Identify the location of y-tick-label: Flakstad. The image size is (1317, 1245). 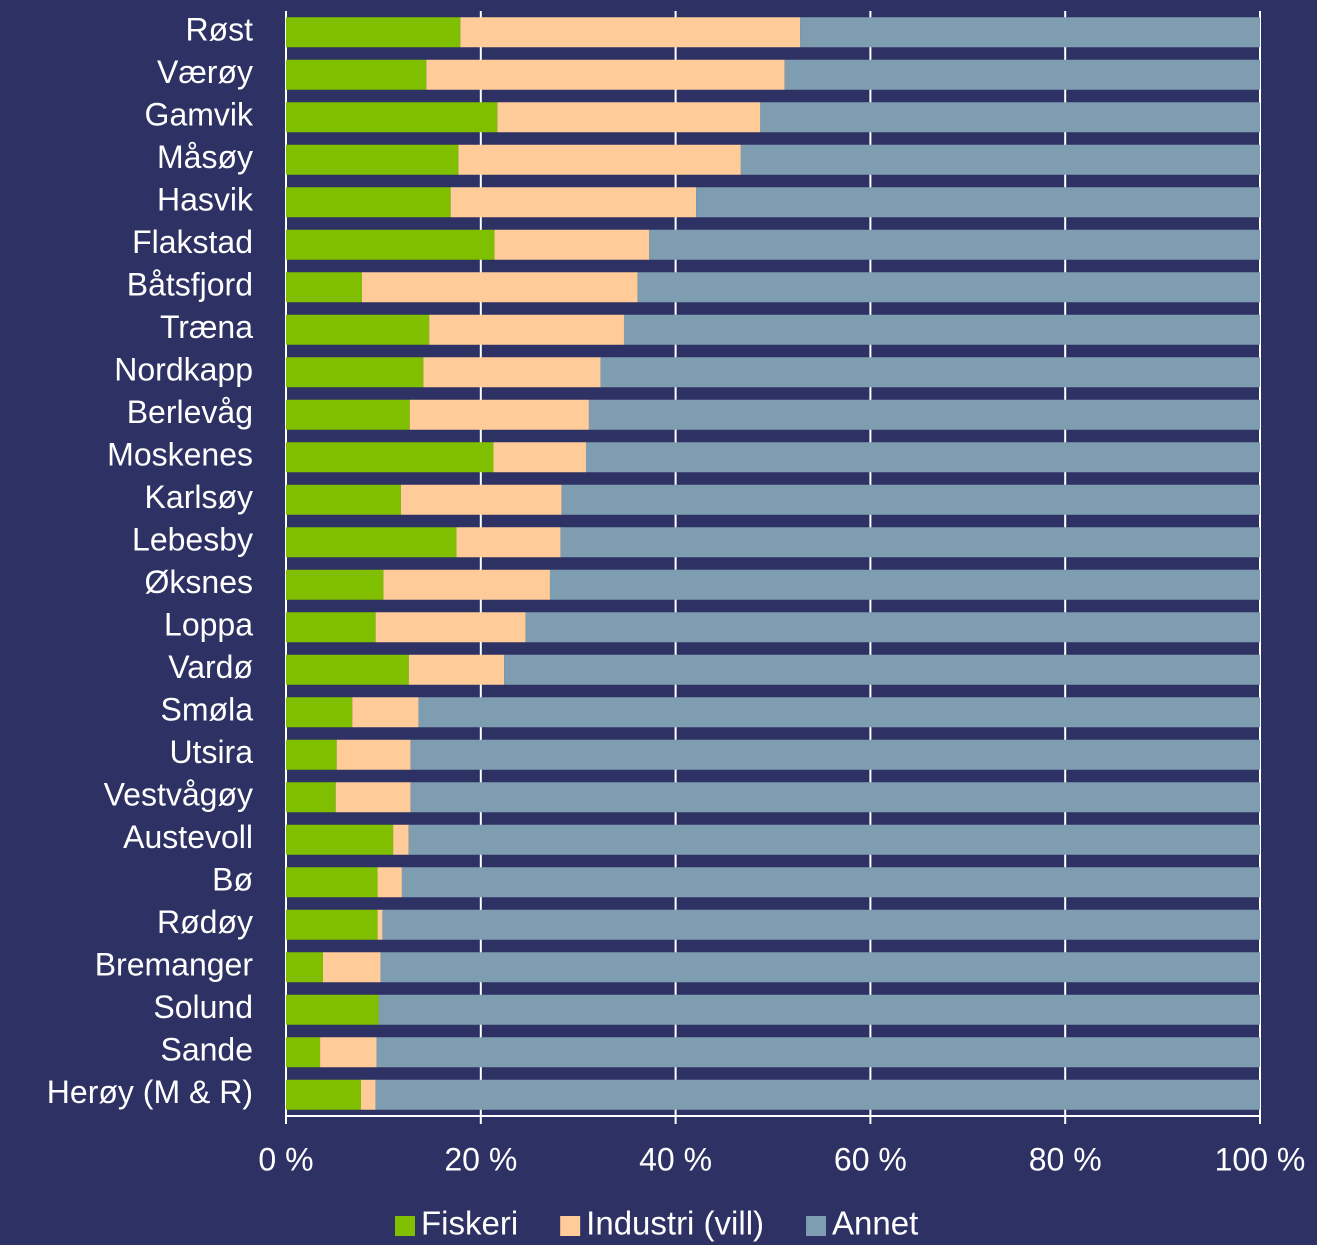
(192, 242).